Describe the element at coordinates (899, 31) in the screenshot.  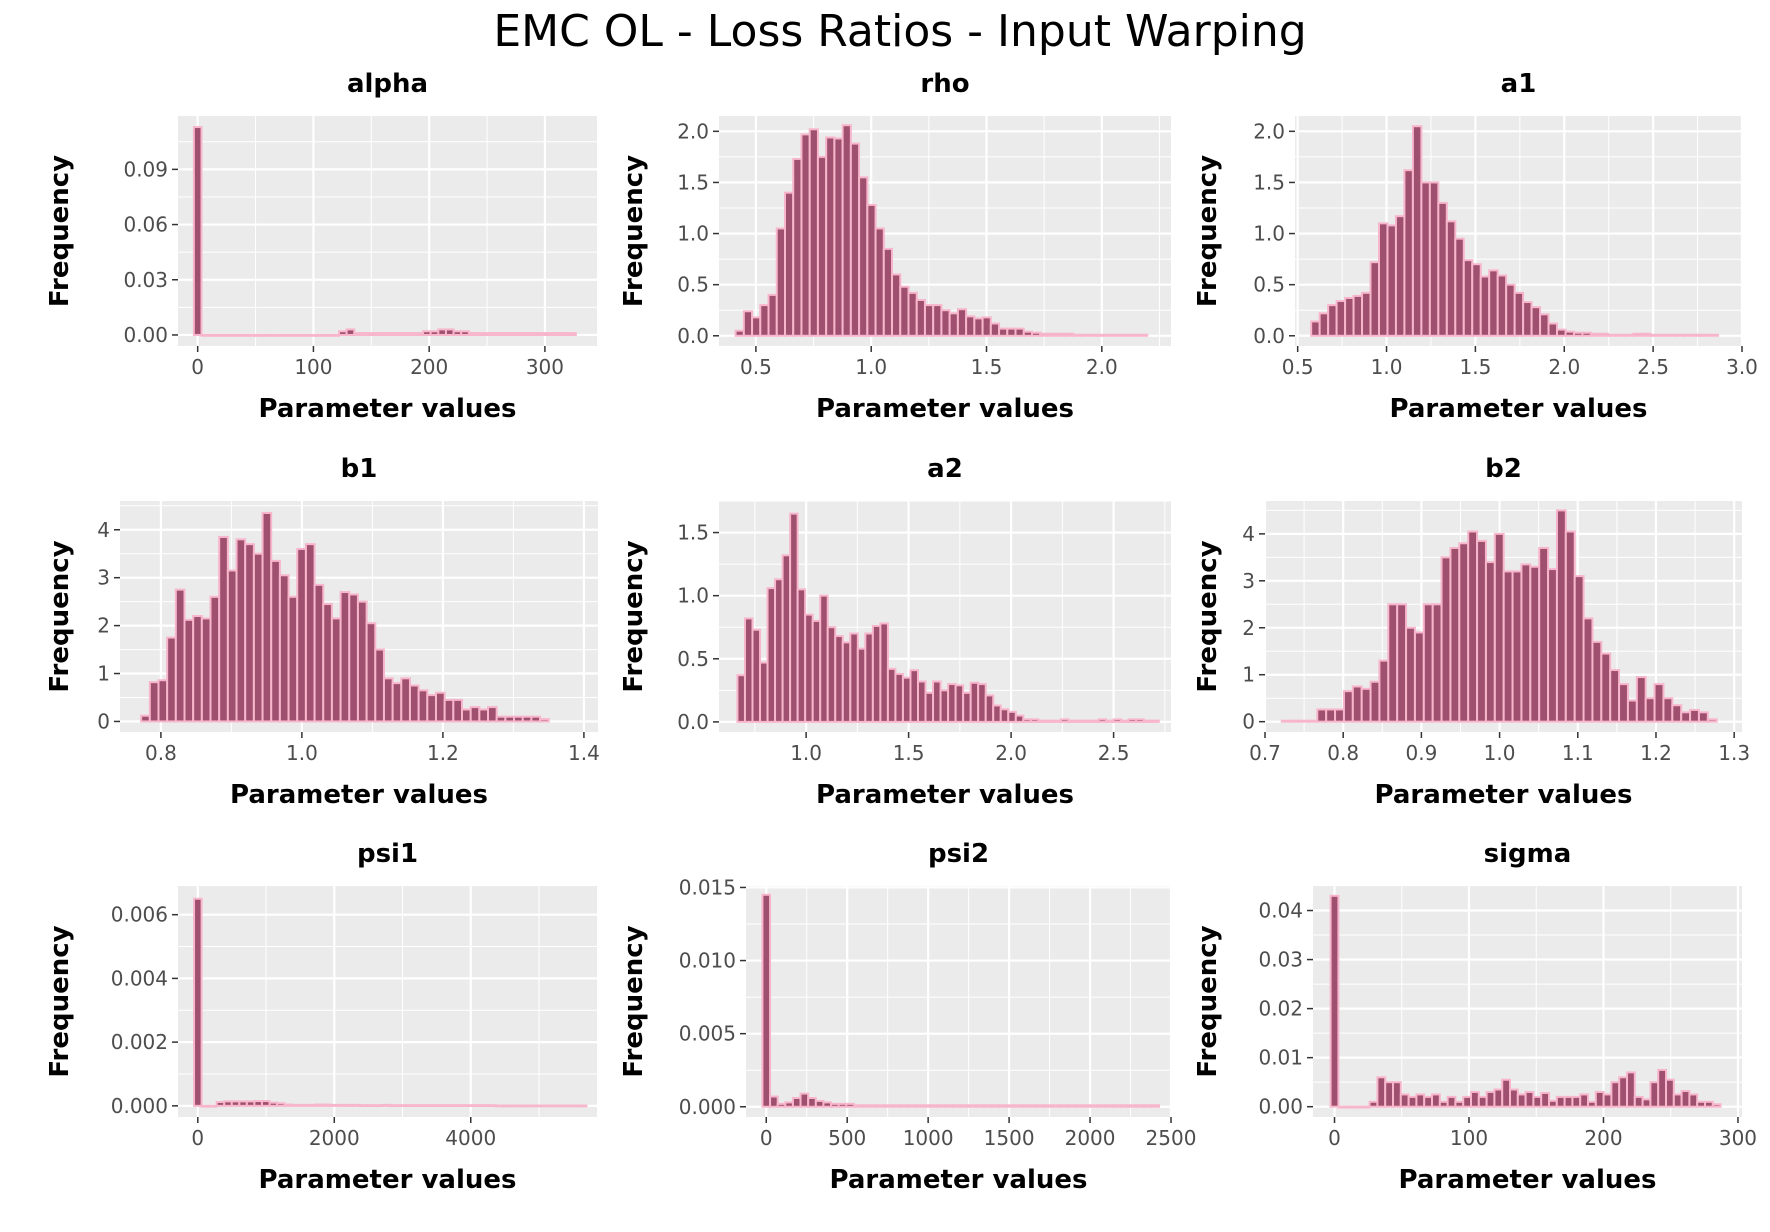
I see `figure-title: EMC OL - Loss Ratios - Input Warping` at that location.